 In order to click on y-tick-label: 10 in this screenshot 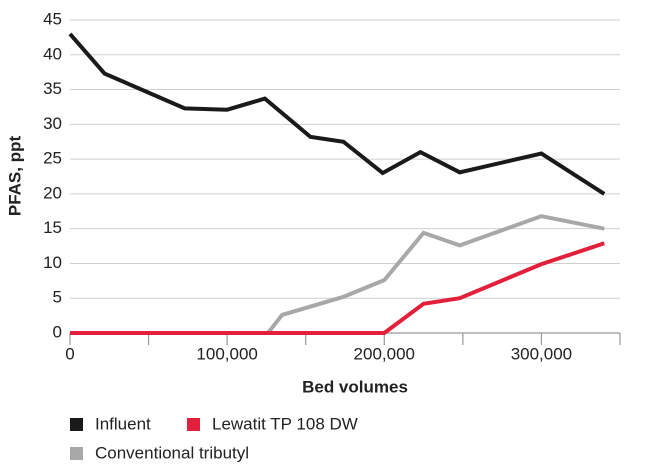, I will do `click(52, 262)`.